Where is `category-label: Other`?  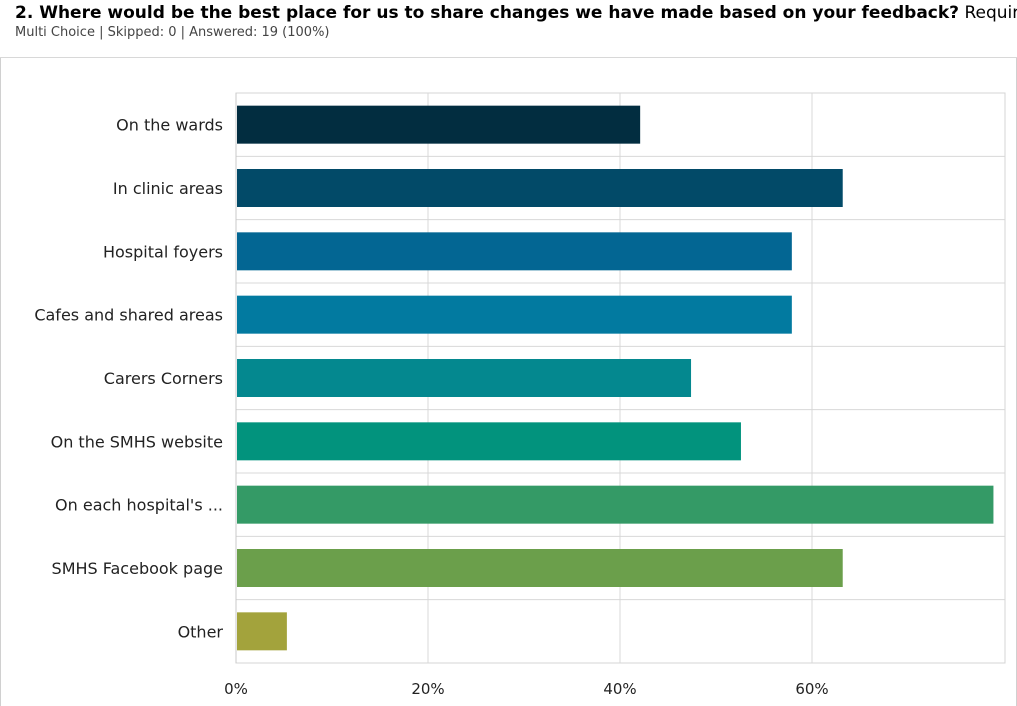
category-label: Other is located at coordinates (201, 631).